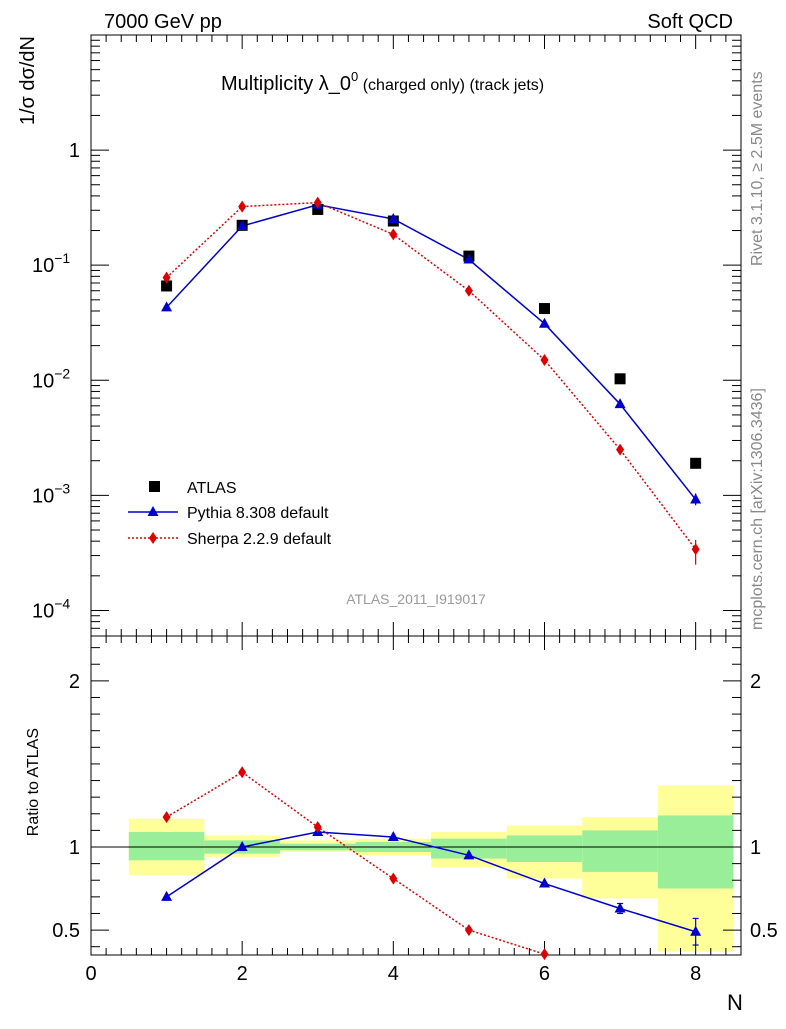 This screenshot has width=786, height=1029. I want to click on x-tick-label: 8, so click(695, 974).